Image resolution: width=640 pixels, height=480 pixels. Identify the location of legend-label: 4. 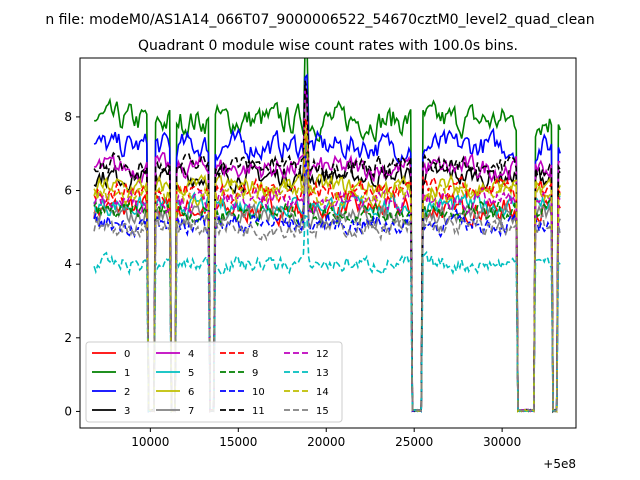
(191, 354).